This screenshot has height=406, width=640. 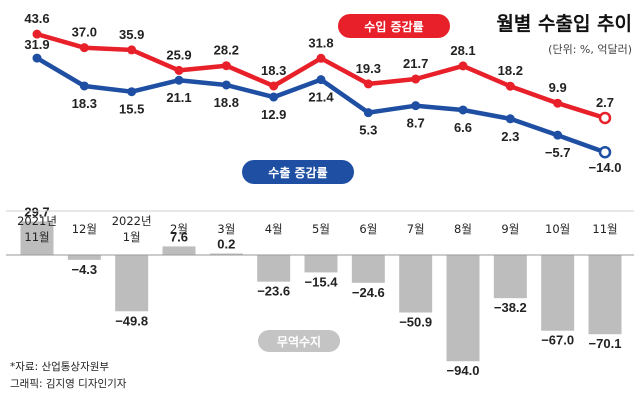 I want to click on export-growth-value-label: 18.8, so click(x=226, y=102).